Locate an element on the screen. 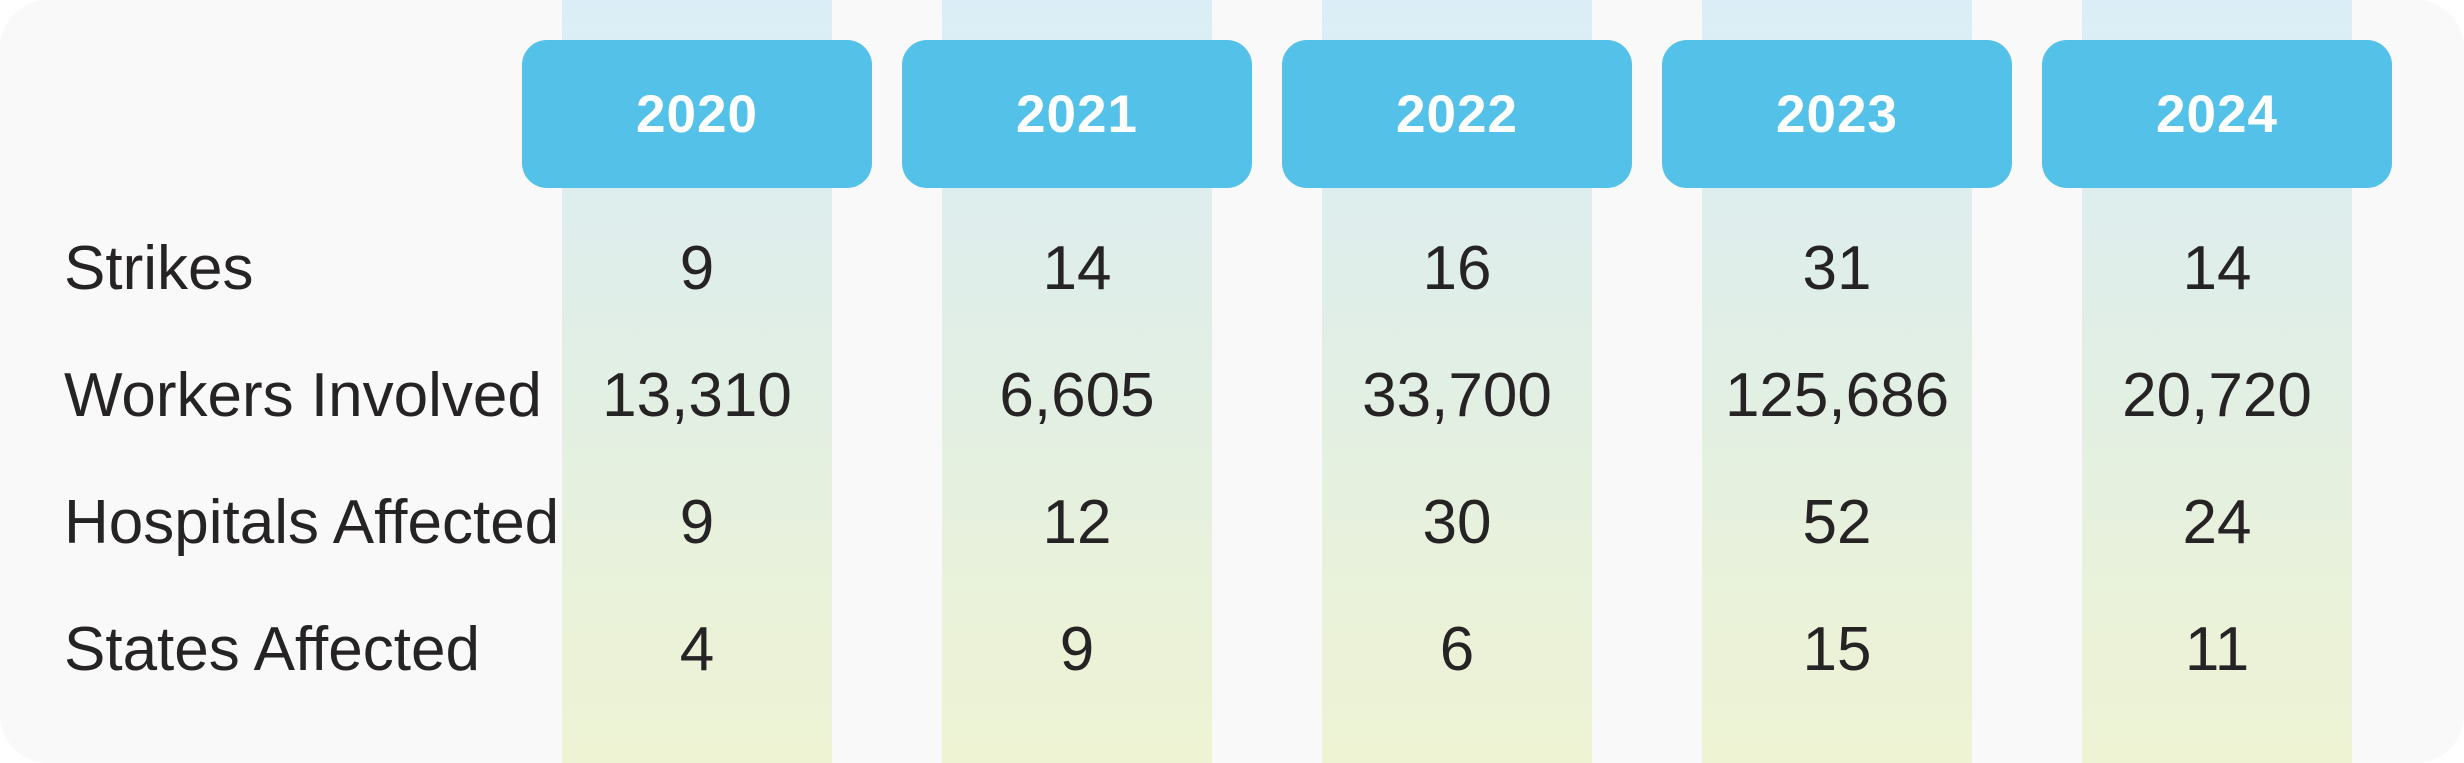 The width and height of the screenshot is (2464, 763). year-header-cell: 2023 is located at coordinates (1837, 102).